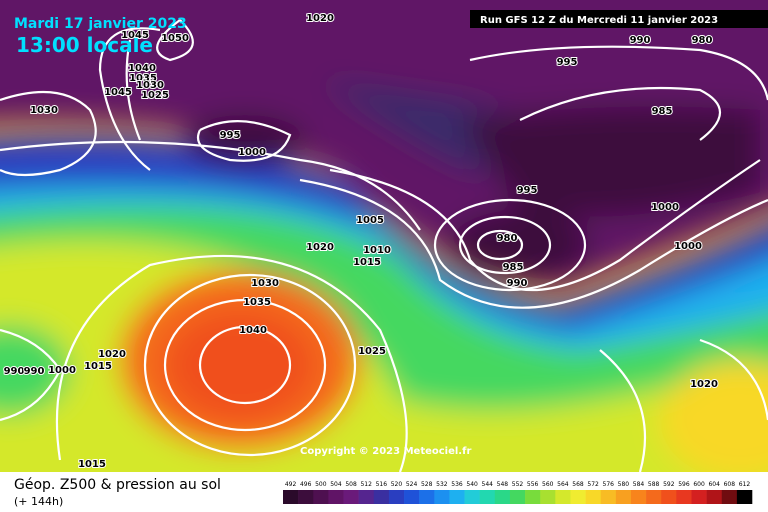 This screenshot has height=512, width=768. What do you see at coordinates (412, 484) in the screenshot?
I see `colorbar-label: 524` at bounding box center [412, 484].